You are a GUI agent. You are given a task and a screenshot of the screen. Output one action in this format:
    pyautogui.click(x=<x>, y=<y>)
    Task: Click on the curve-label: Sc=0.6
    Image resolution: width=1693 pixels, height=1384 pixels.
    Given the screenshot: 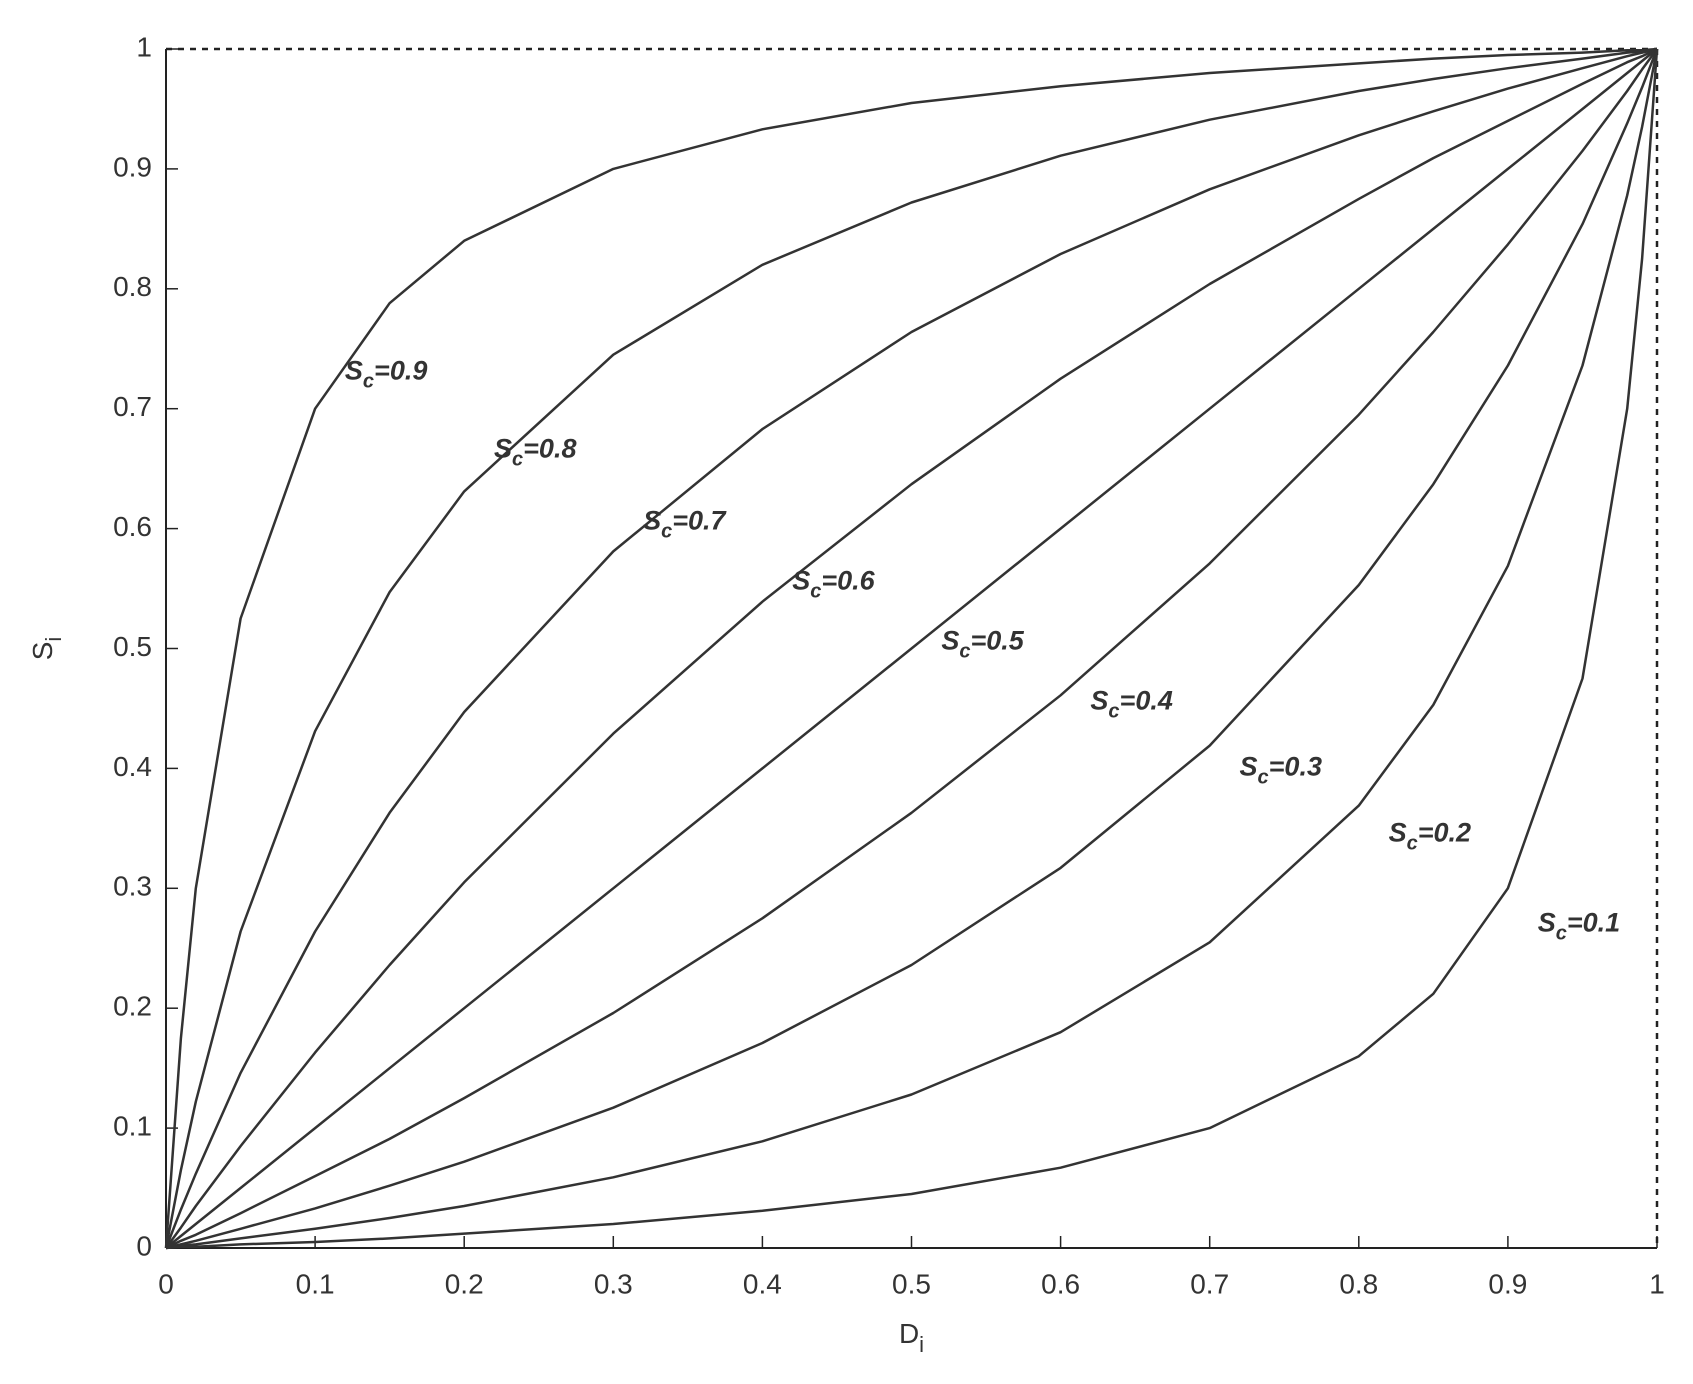 What is the action you would take?
    pyautogui.click(x=833, y=584)
    